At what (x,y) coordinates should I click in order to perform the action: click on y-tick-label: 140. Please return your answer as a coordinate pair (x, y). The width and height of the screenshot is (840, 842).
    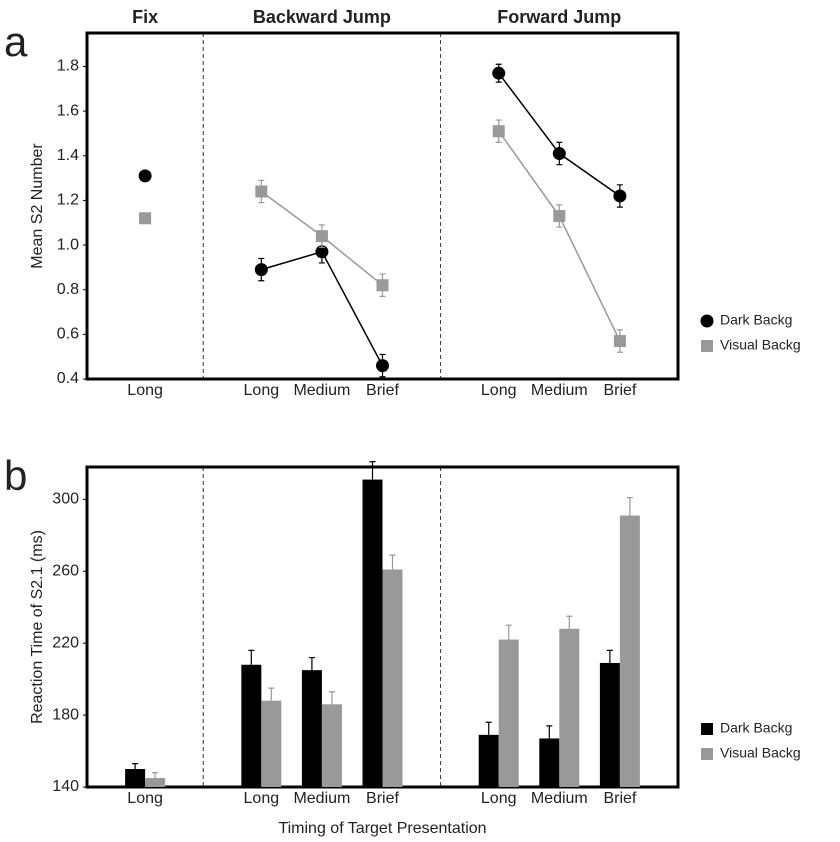
    Looking at the image, I should click on (65, 786).